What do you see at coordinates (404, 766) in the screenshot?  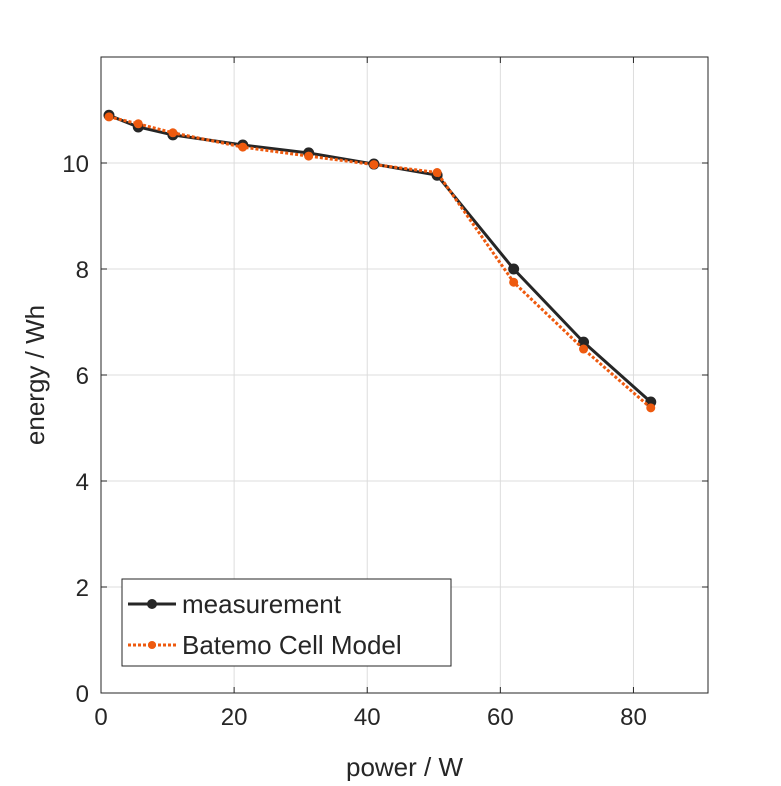 I see `x-axis-label: power / W` at bounding box center [404, 766].